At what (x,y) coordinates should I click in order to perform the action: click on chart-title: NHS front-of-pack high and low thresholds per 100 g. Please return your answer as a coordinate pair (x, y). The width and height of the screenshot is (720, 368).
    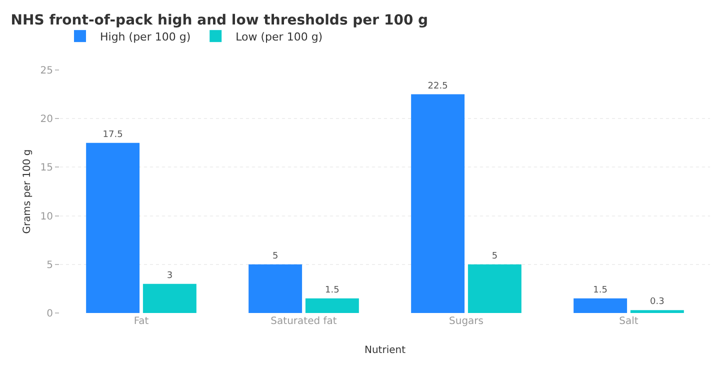
    Looking at the image, I should click on (219, 20).